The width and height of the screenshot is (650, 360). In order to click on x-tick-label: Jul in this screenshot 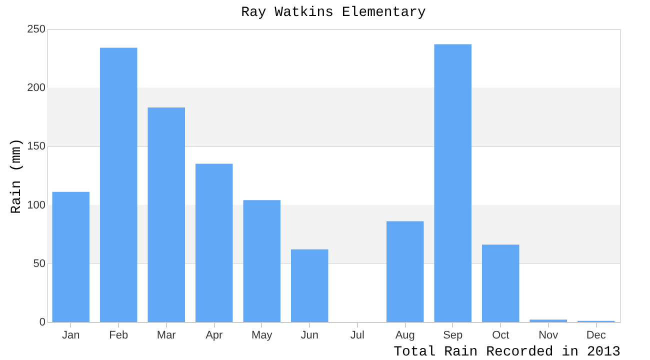, I will do `click(357, 336)`.